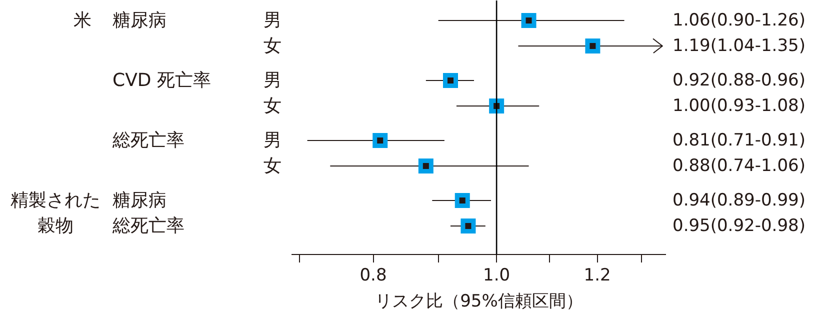 The width and height of the screenshot is (827, 322). I want to click on data-label: 0.92(0.88-0.96), so click(739, 80).